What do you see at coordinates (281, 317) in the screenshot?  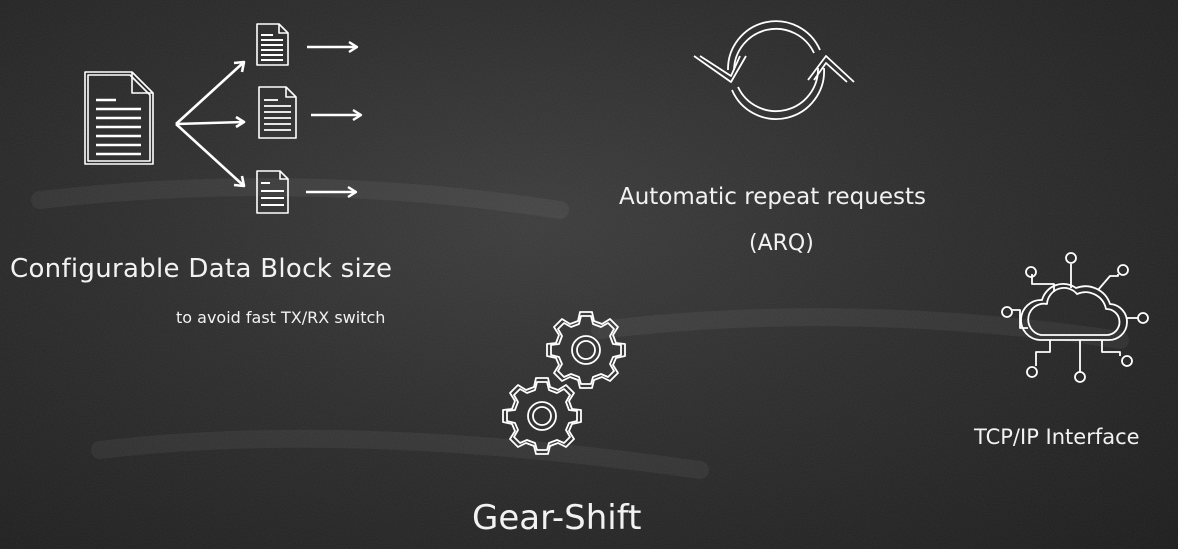 I see `data-block-subtitle: to avoid fast TX/RX switch` at bounding box center [281, 317].